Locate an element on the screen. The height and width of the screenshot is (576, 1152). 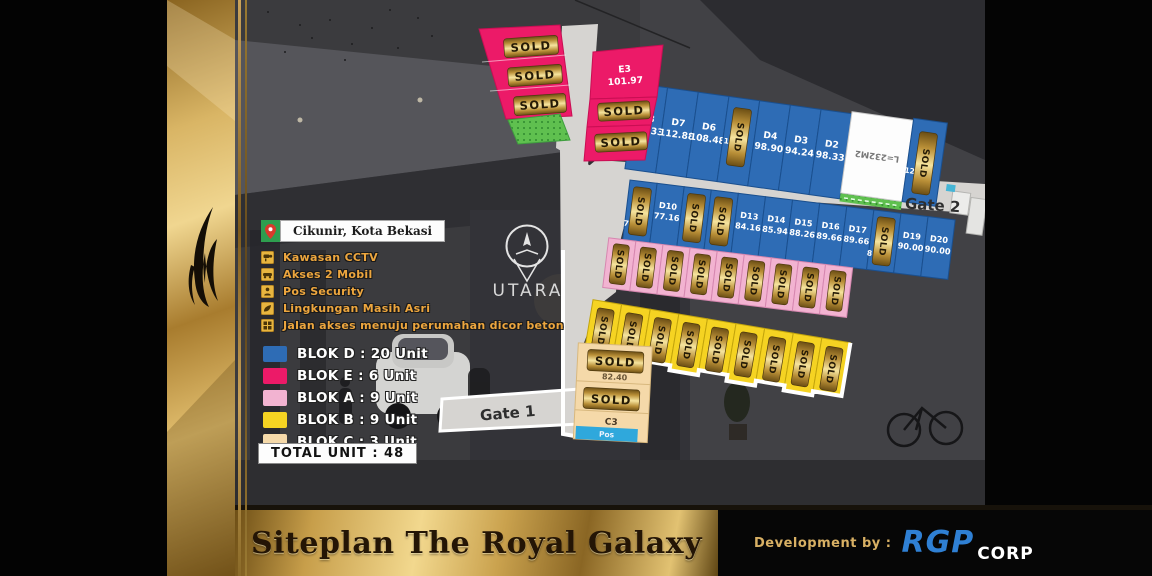
legend-item: BLOK E : 6 Unit is located at coordinates (345, 376).